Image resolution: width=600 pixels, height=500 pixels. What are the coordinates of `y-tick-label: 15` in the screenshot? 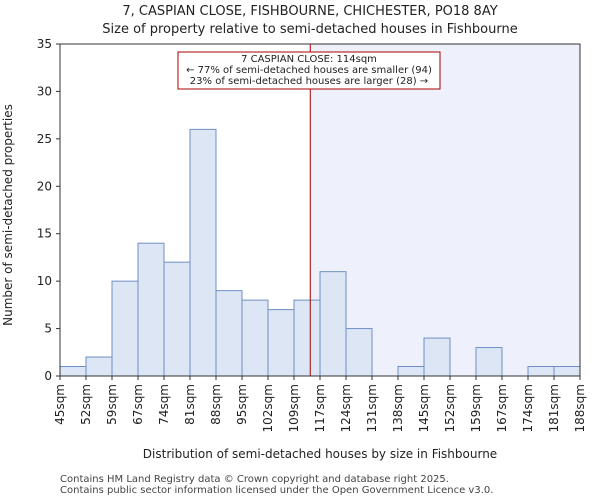 It's located at (44, 234).